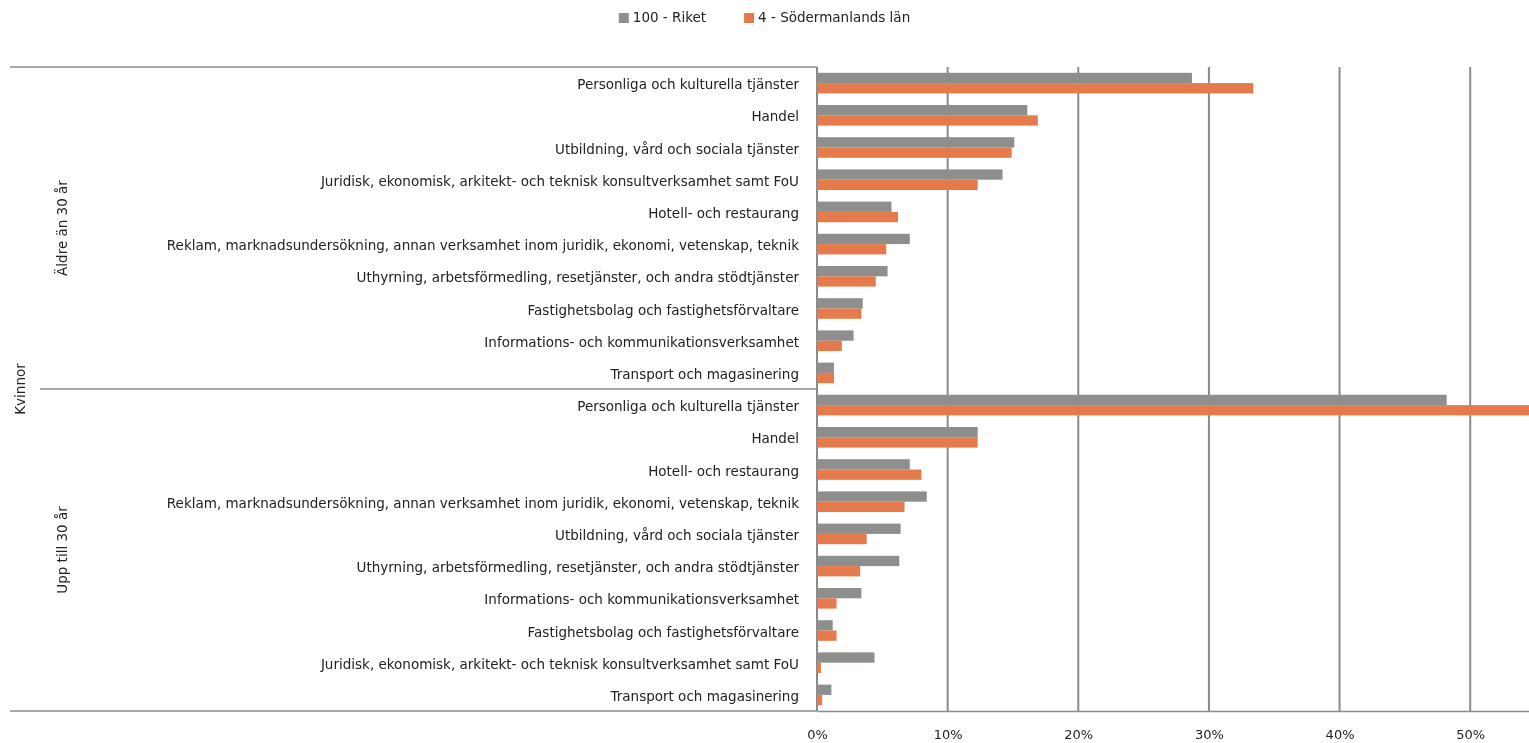  What do you see at coordinates (1079, 734) in the screenshot?
I see `x-tick-label: 20%` at bounding box center [1079, 734].